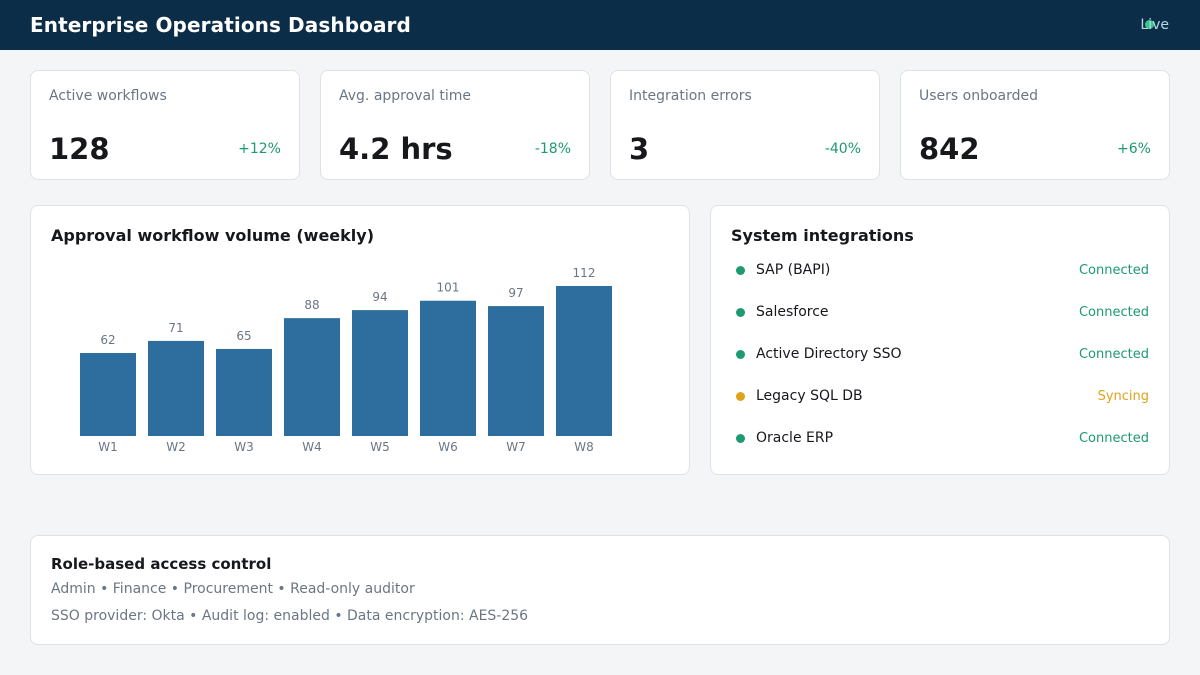 Image resolution: width=1200 pixels, height=675 pixels. I want to click on bar-value-label: 88, so click(311, 305).